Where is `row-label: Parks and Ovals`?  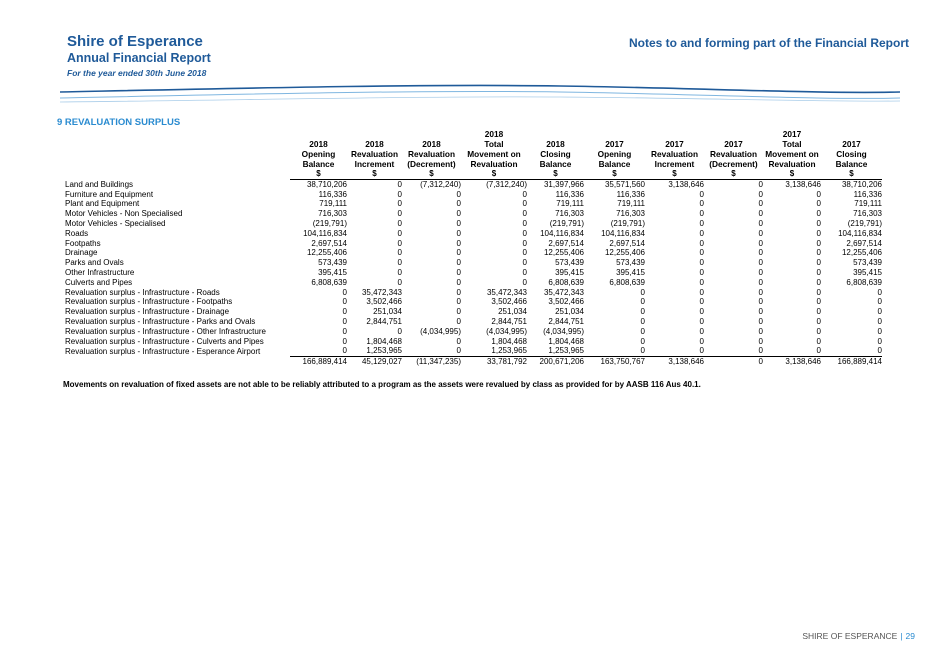
row-label: Parks and Ovals is located at coordinates (94, 263).